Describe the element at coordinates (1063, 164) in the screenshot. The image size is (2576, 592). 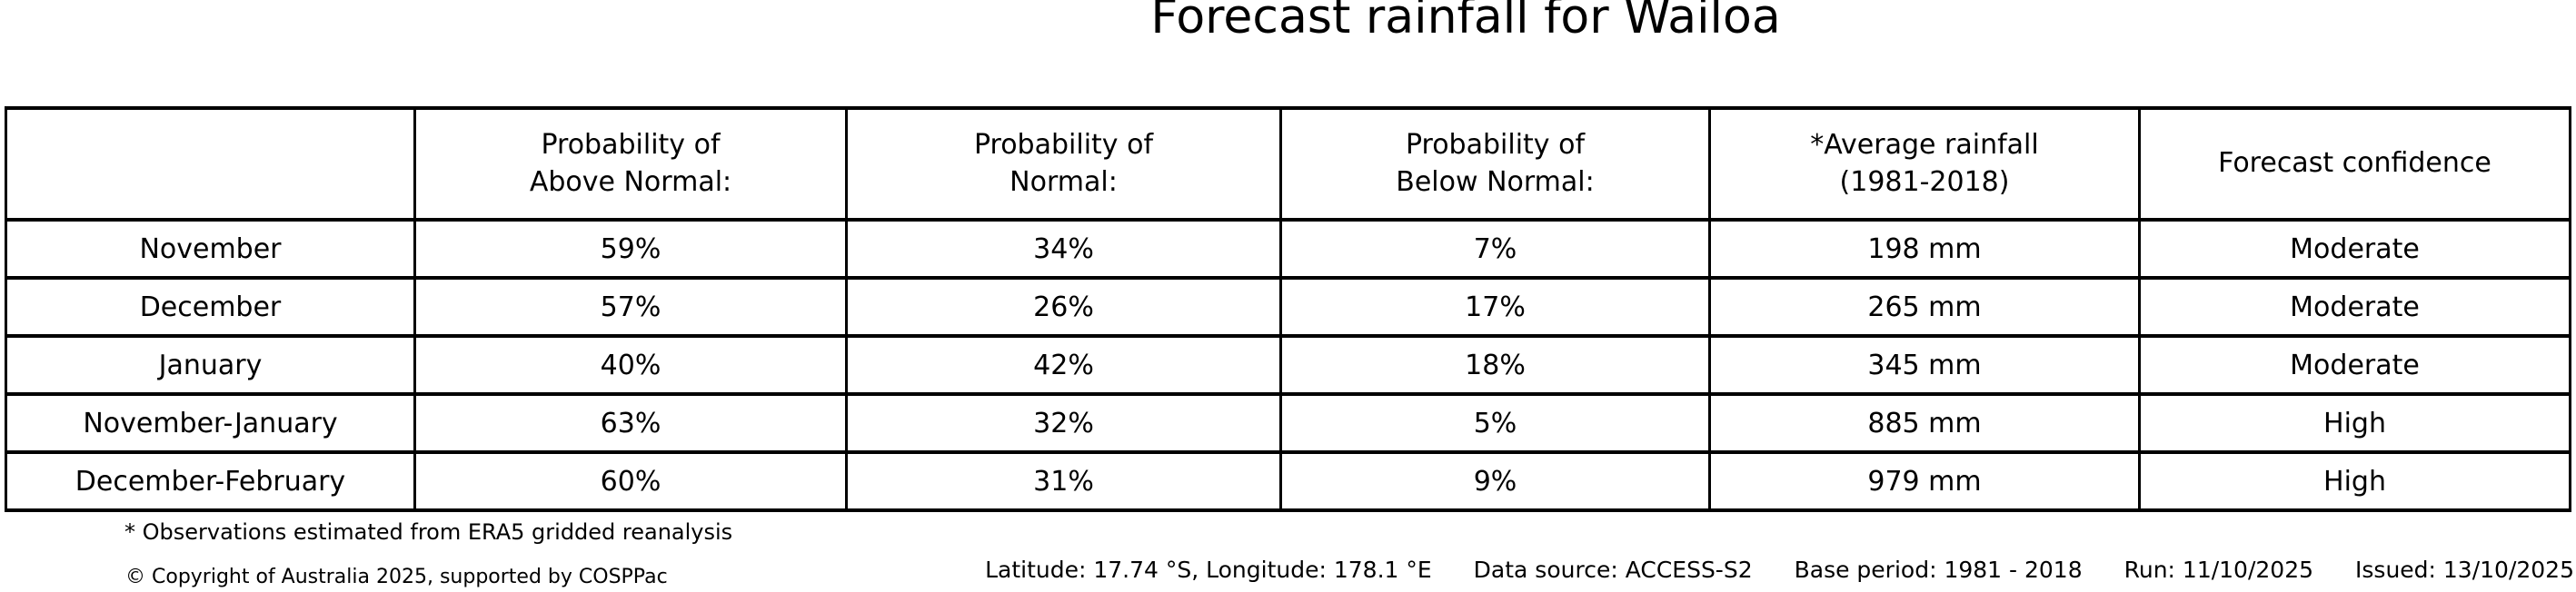
I see `column-header-normal: Probability of Normal:` at that location.